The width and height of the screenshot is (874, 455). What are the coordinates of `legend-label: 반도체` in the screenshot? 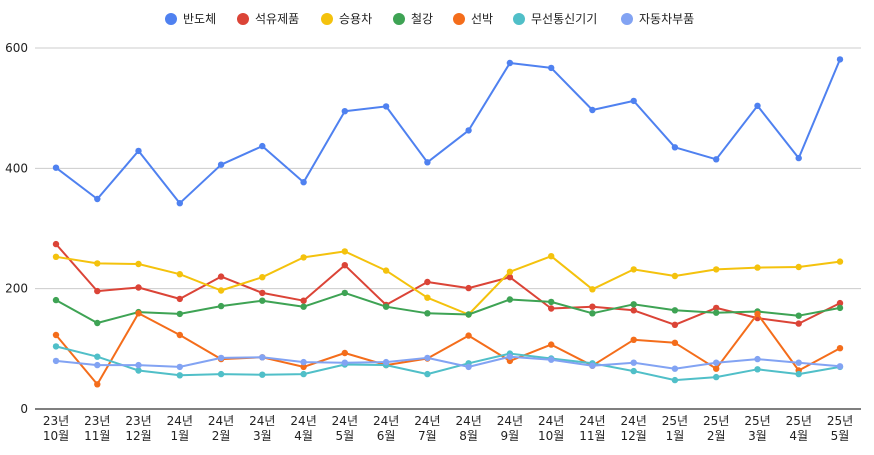 It's located at (199, 19).